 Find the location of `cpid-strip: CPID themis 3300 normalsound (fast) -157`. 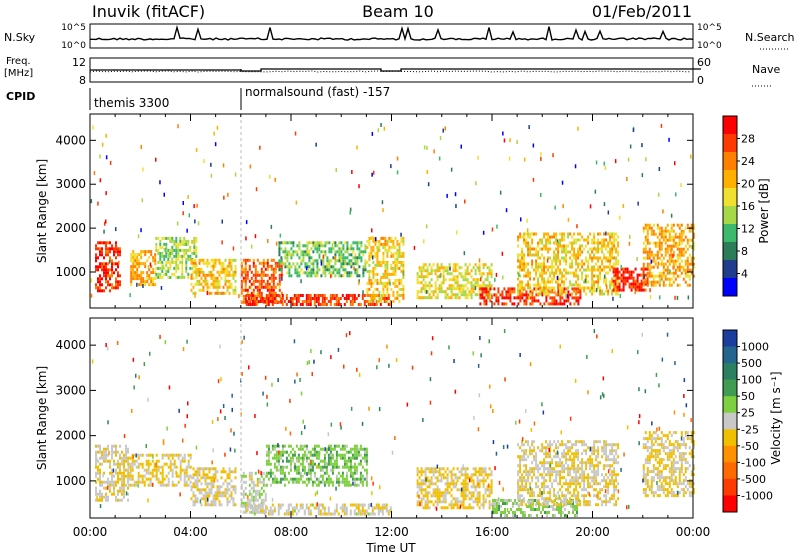

cpid-strip: CPID themis 3300 normalsound (fast) -157 is located at coordinates (198, 97).